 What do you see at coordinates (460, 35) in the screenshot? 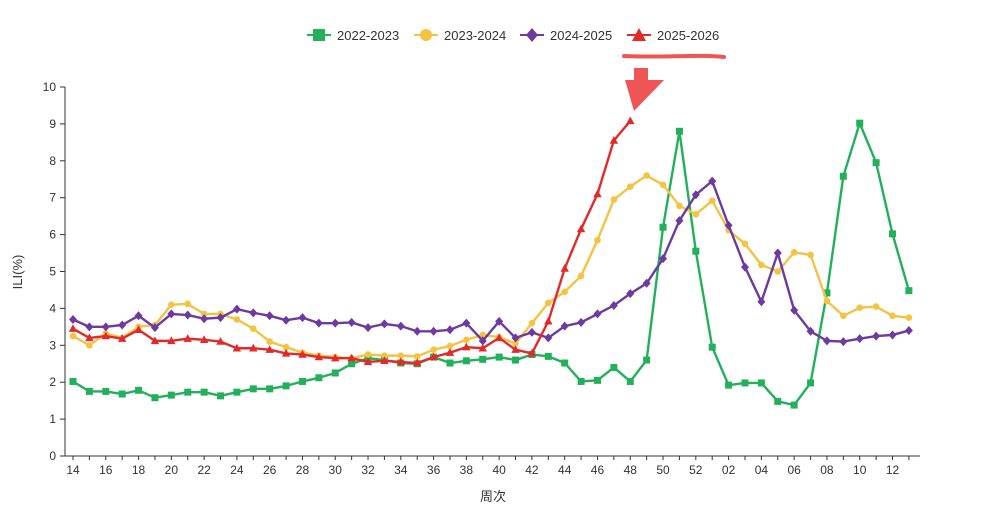
I see `legend-item: 2023-2024` at bounding box center [460, 35].